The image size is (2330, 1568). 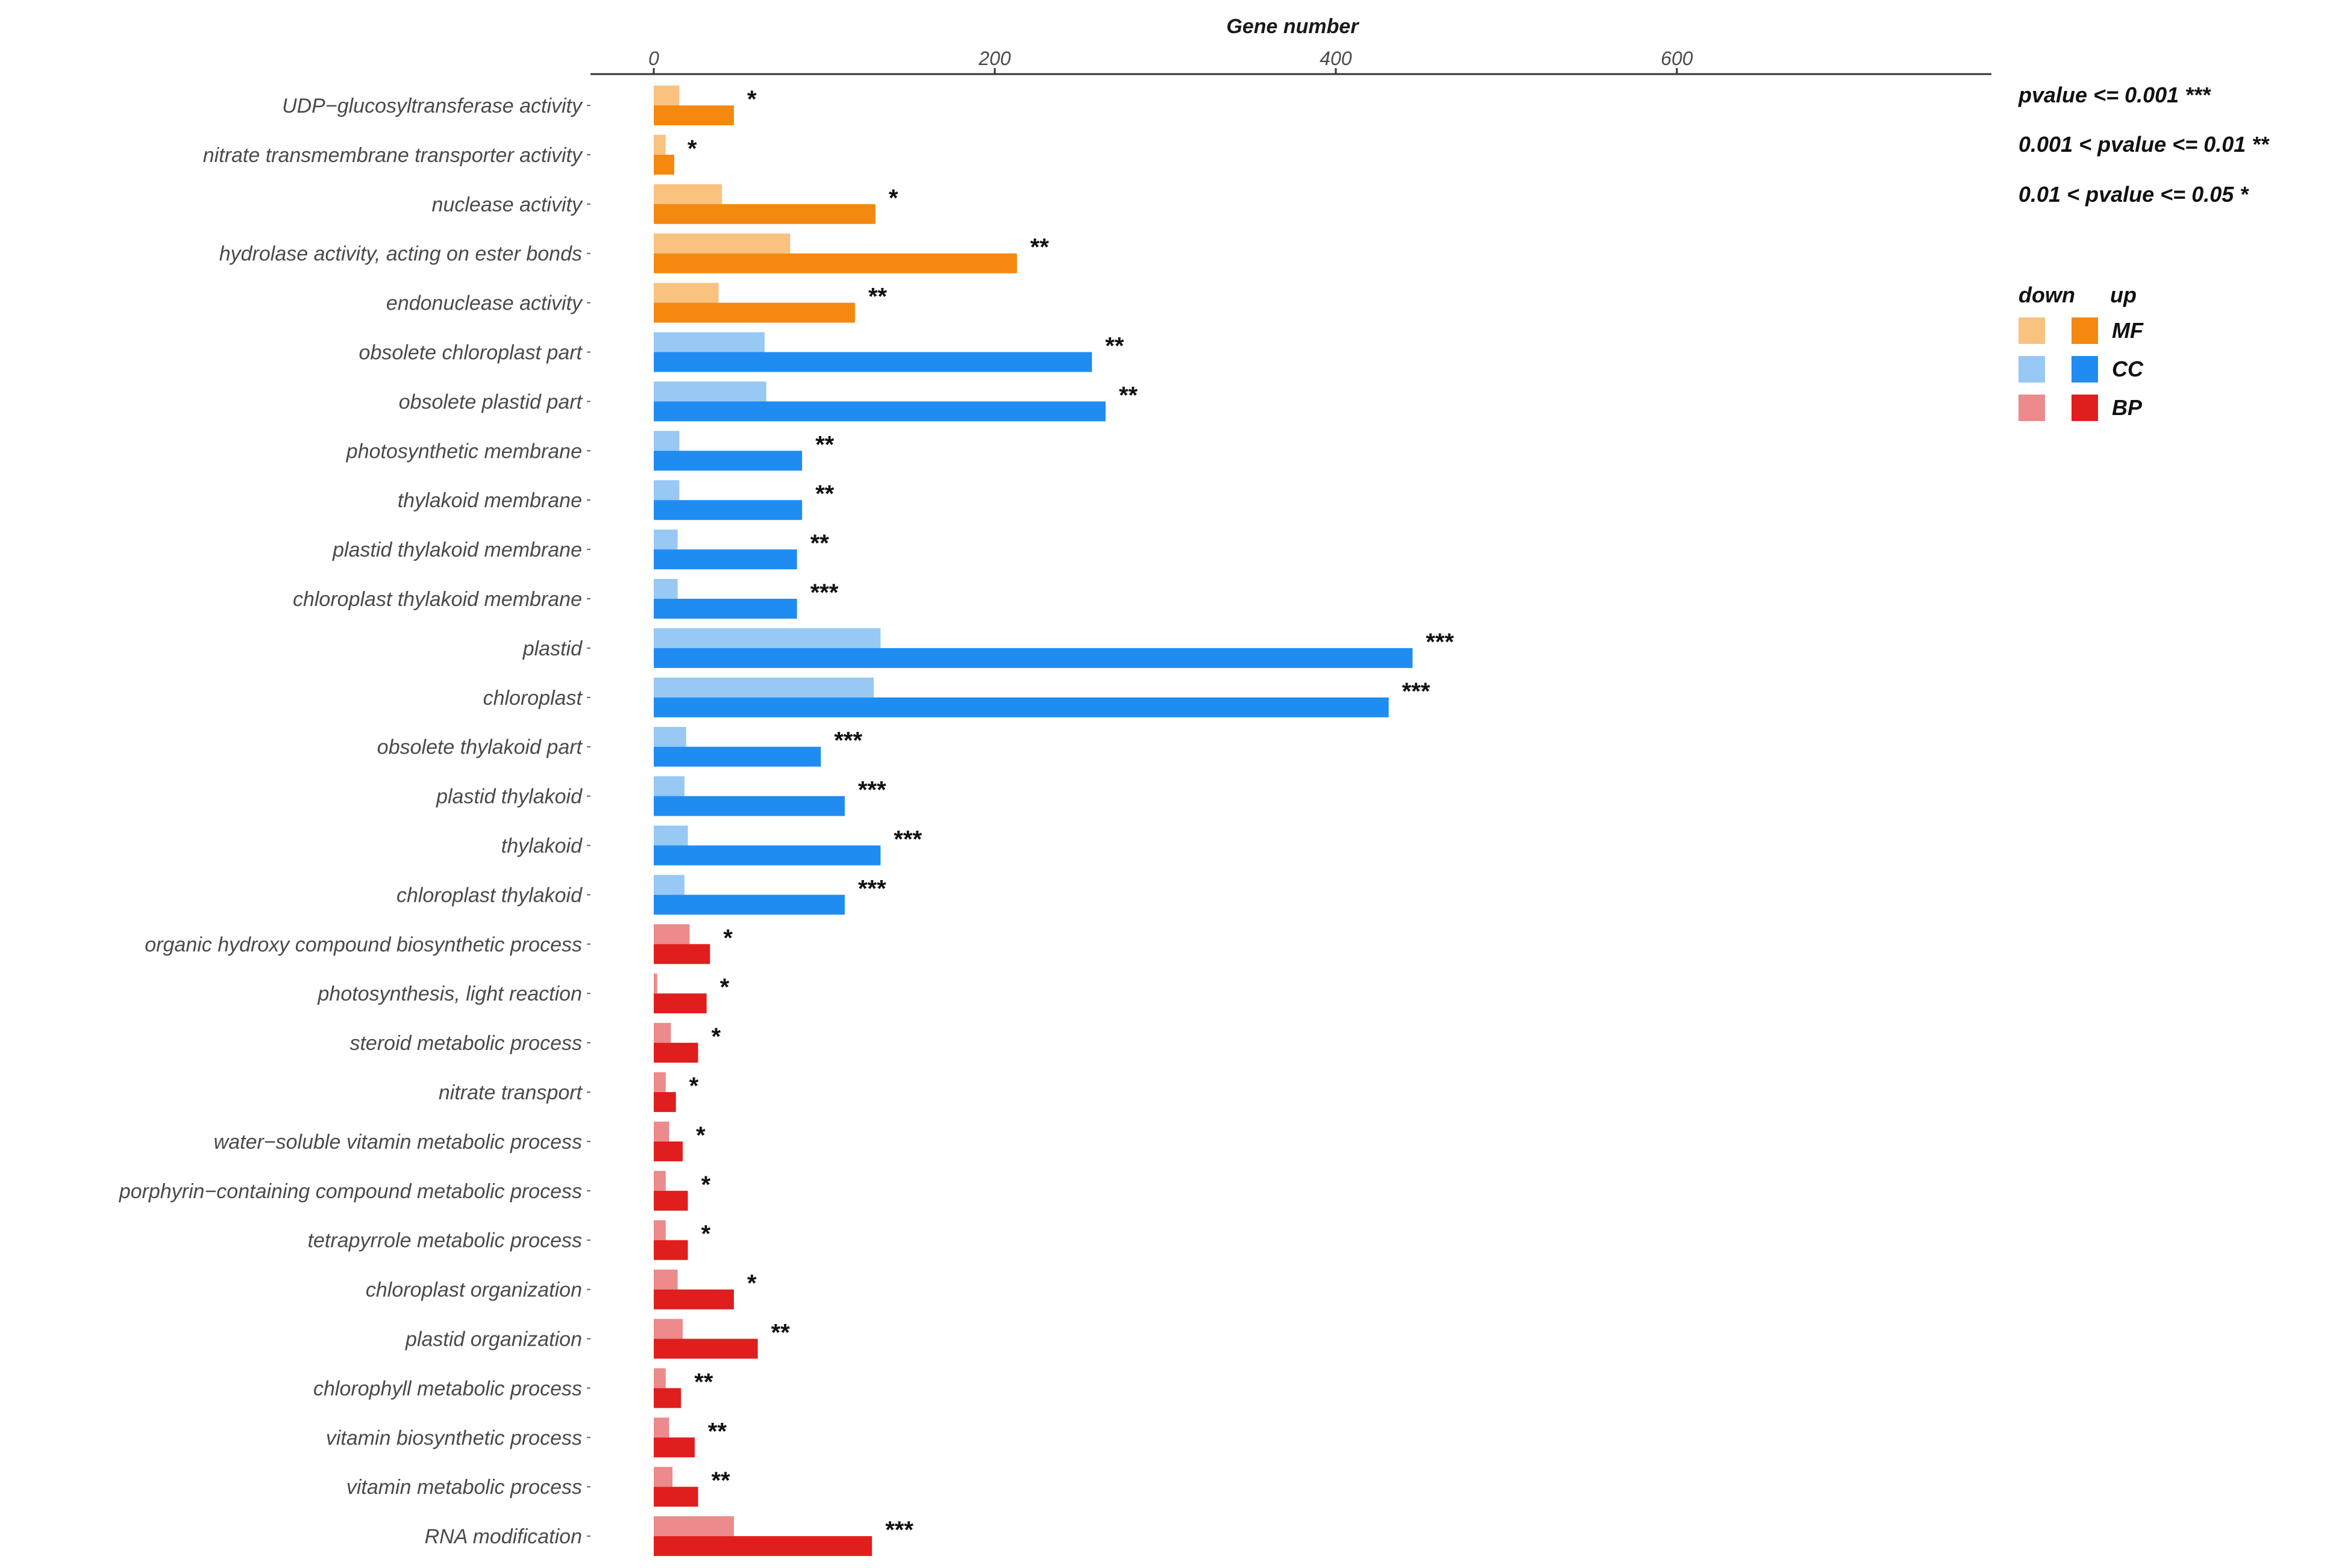 I want to click on category-label: thylakoid, so click(x=542, y=846).